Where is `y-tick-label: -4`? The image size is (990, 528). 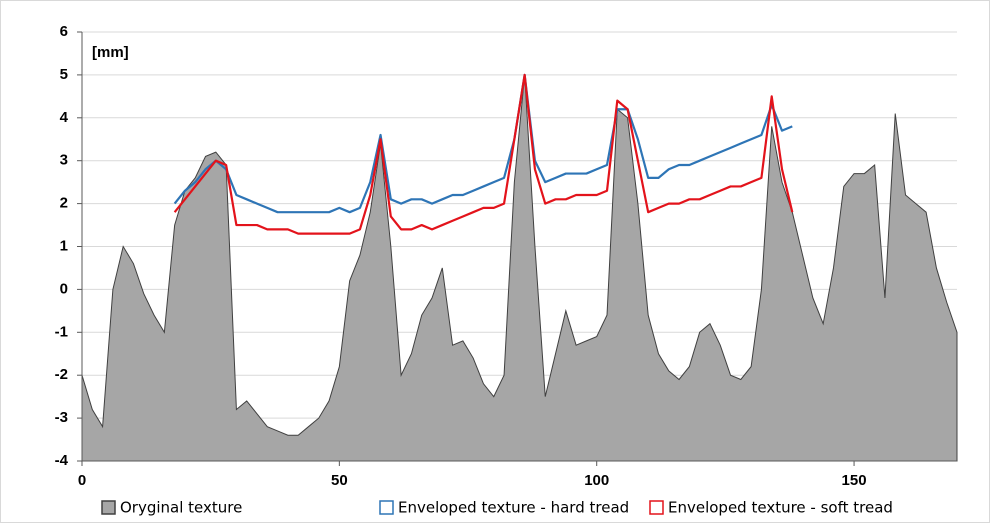 y-tick-label: -4 is located at coordinates (62, 460).